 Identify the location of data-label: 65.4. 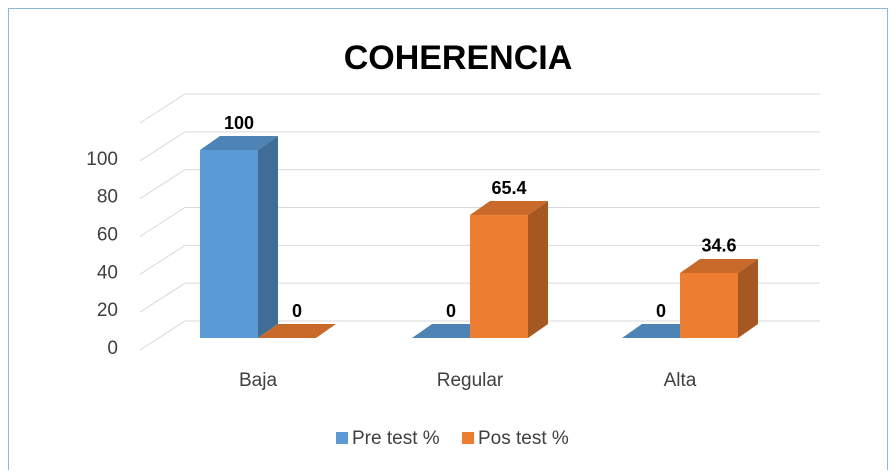
(508, 188).